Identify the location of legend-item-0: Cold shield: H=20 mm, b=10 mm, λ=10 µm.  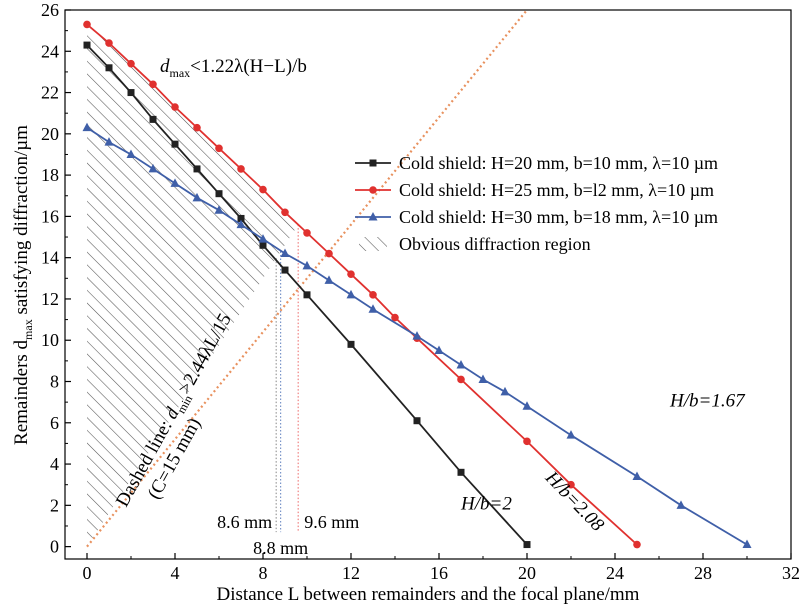
(536, 163).